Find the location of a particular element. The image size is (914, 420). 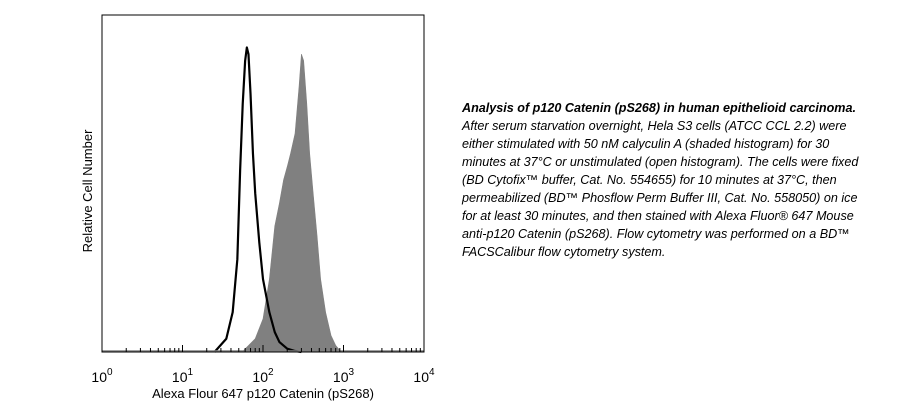

x-tick-label: 10² is located at coordinates (263, 376).